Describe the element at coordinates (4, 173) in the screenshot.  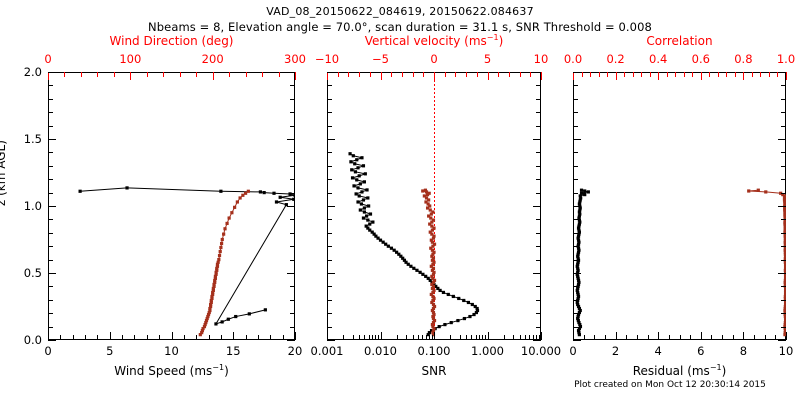
I see `y-axis-label: z (km AGL)` at that location.